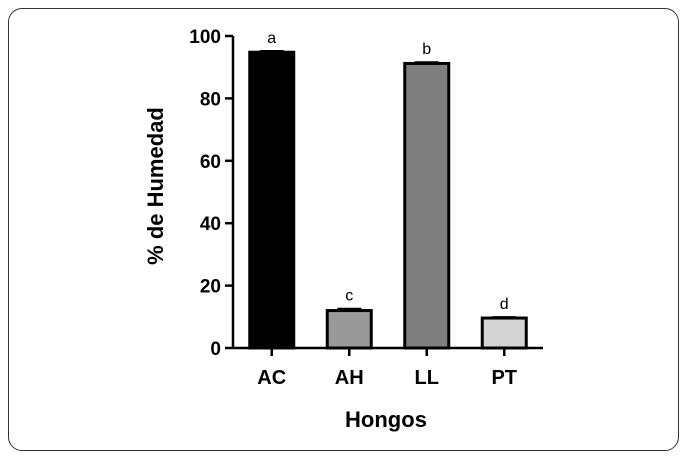  I want to click on significance-label: a, so click(271, 38).